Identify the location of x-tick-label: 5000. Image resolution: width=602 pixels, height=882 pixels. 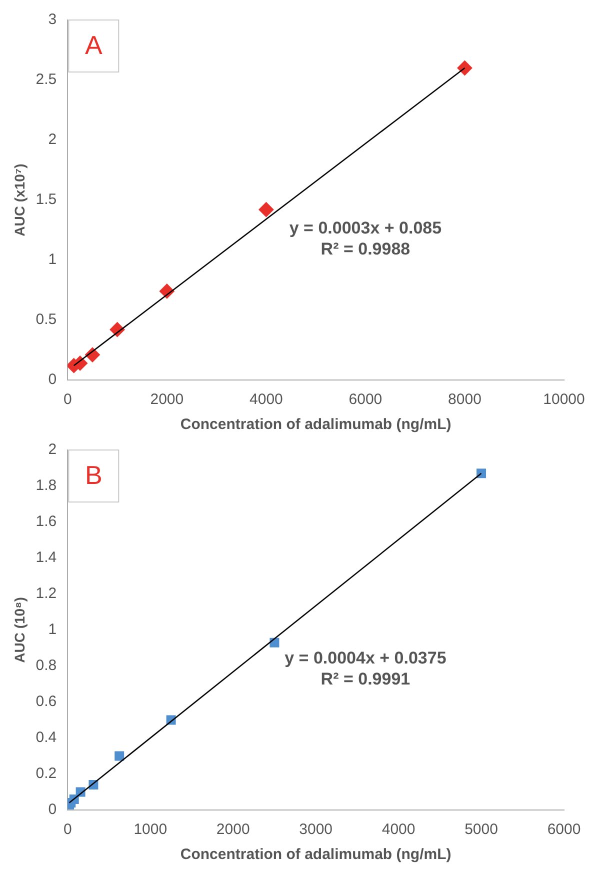
(481, 829).